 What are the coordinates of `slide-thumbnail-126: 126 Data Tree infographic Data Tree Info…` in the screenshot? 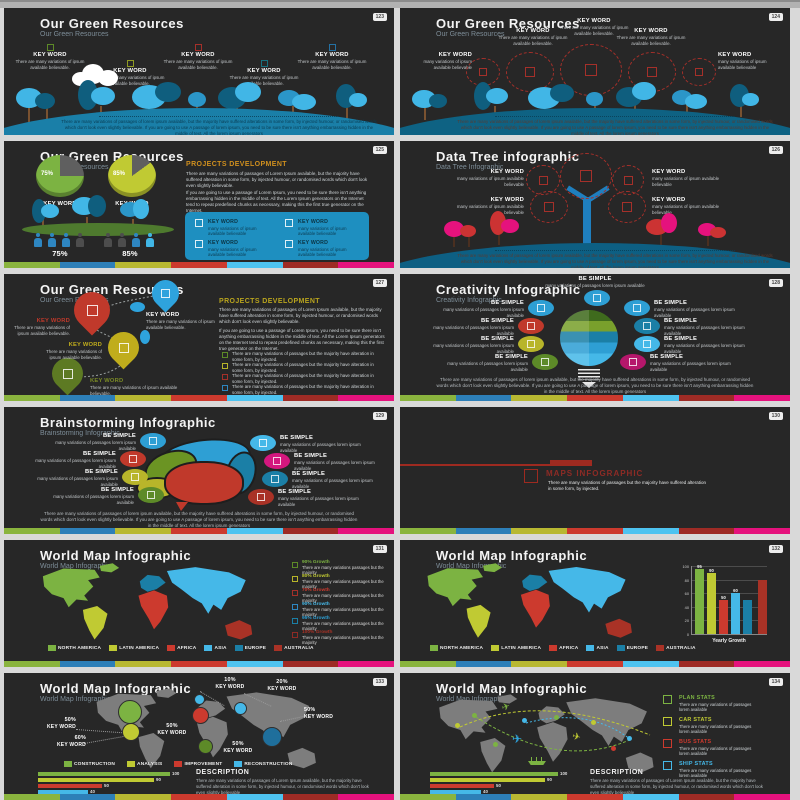 It's located at (595, 204).